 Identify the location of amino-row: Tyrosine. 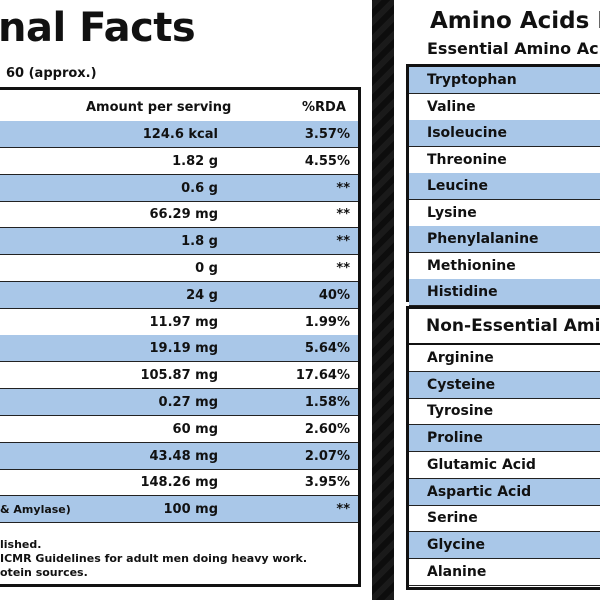
(504, 412).